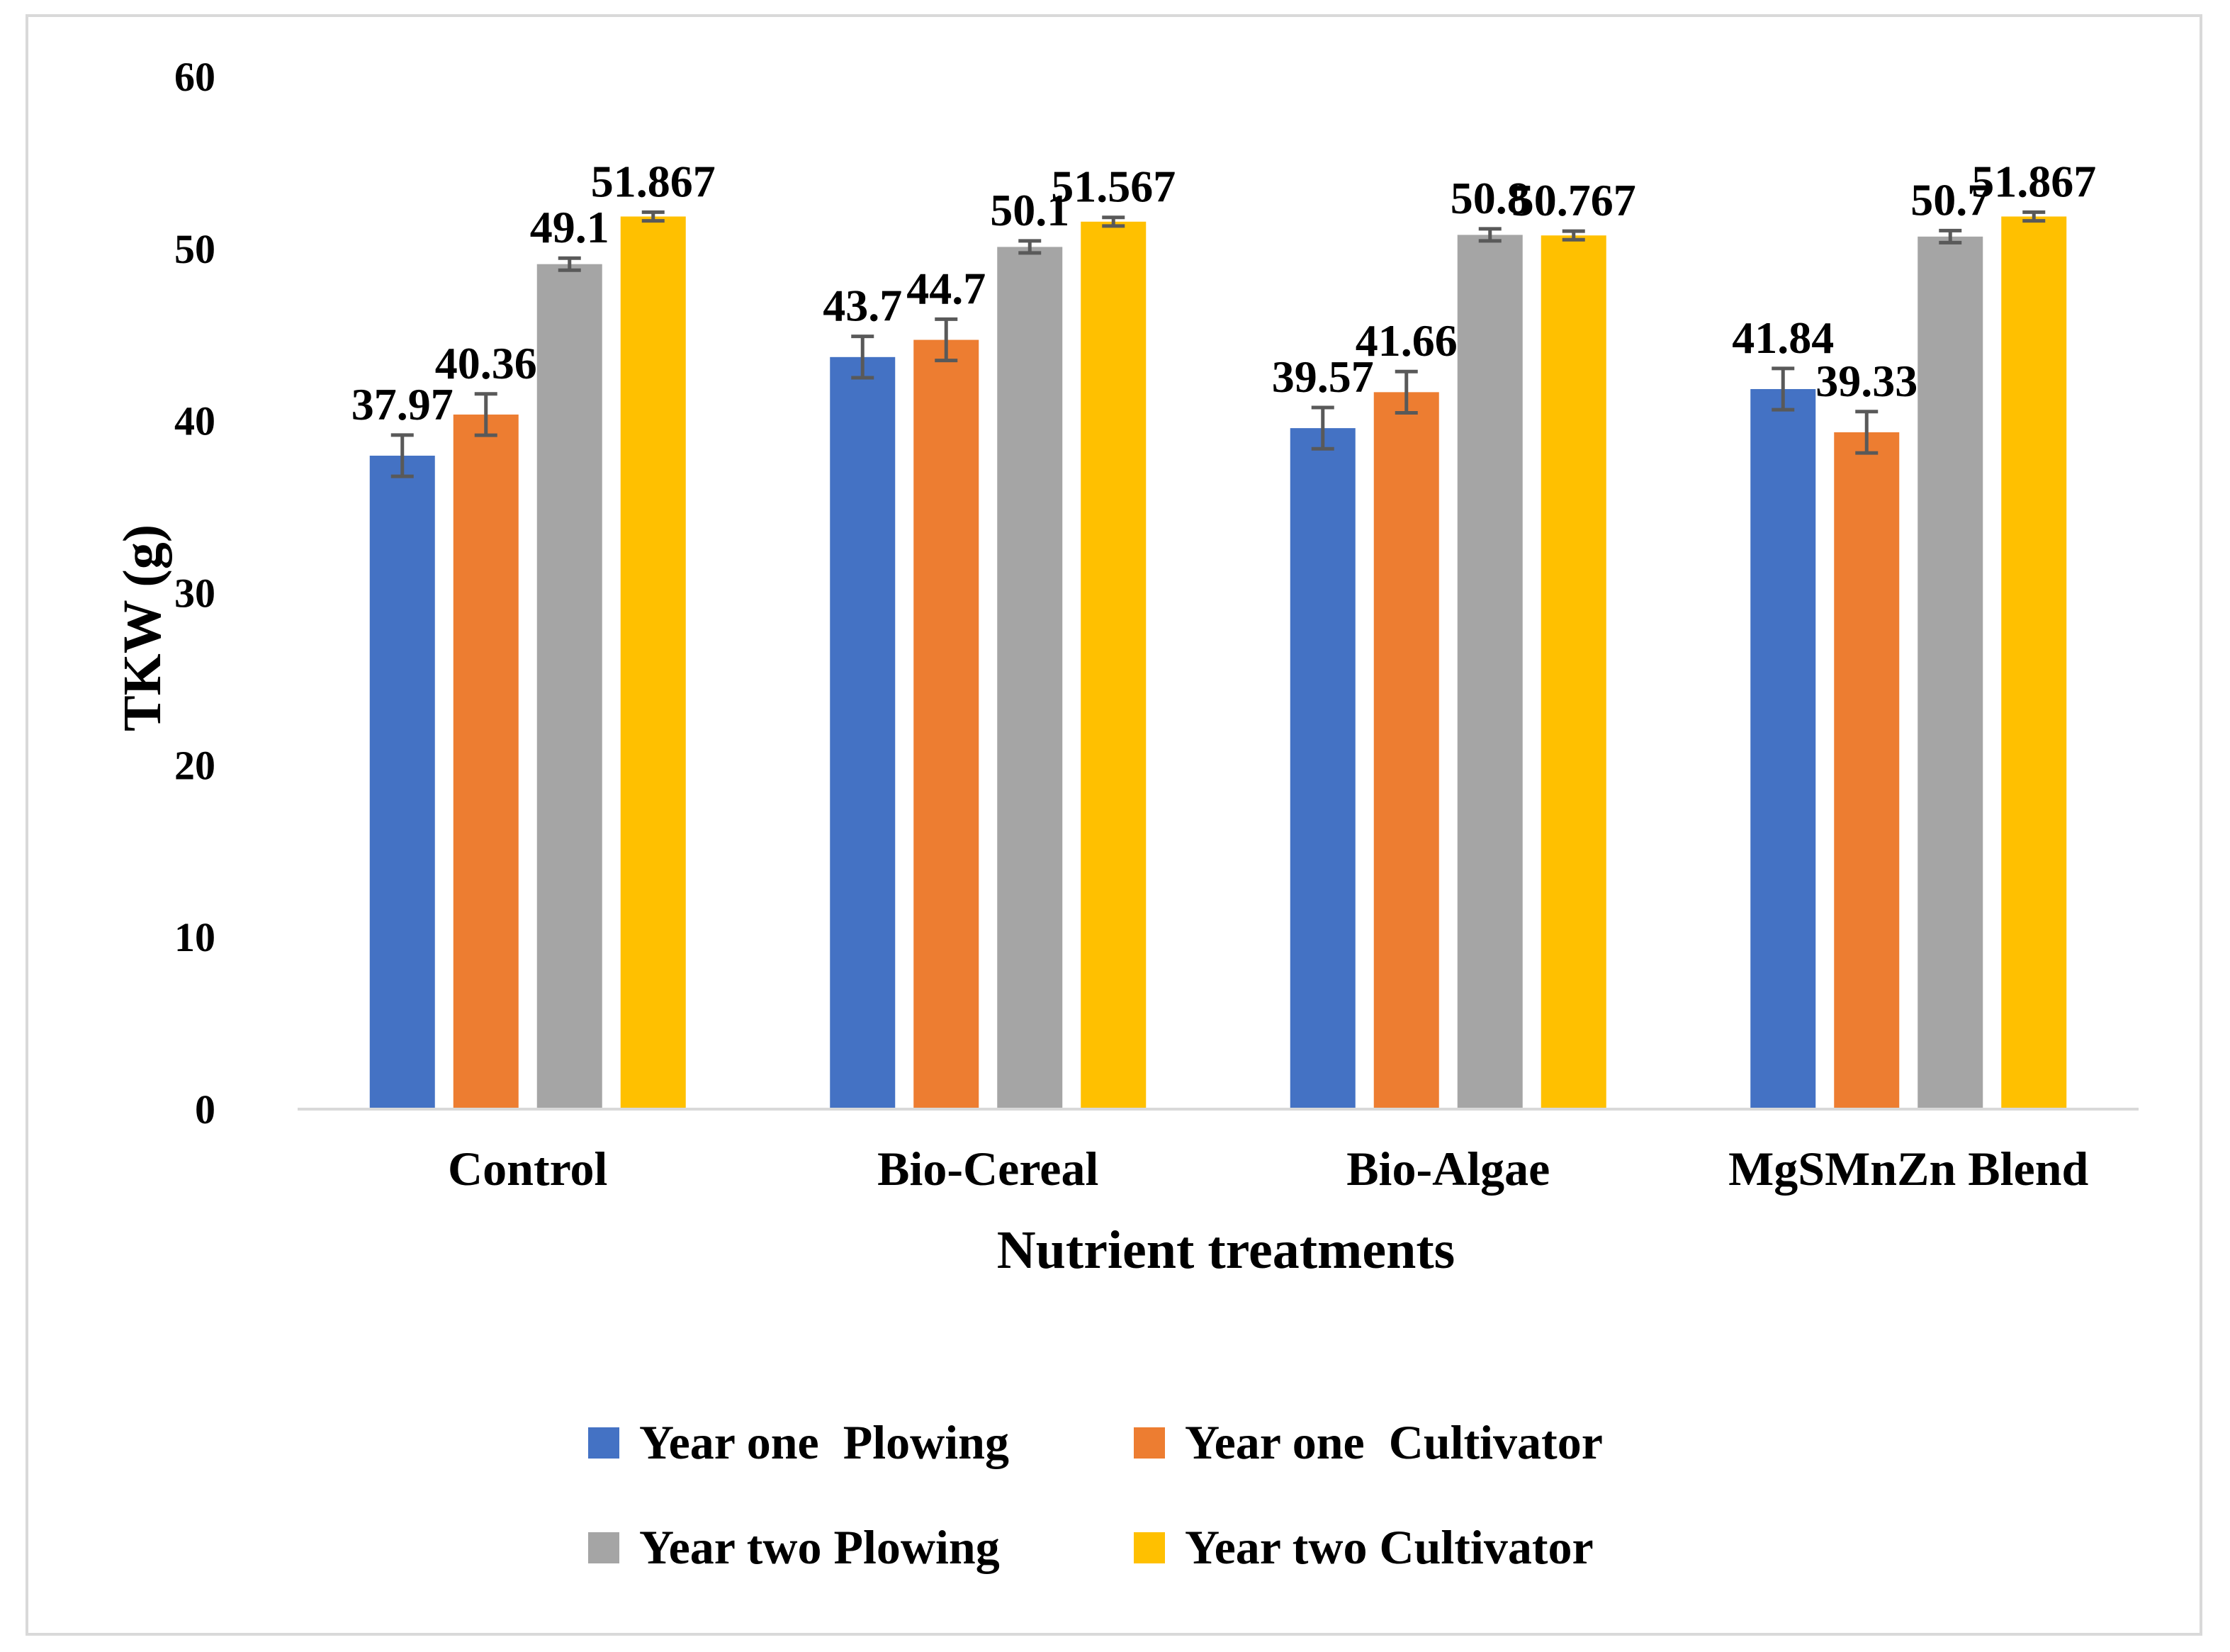 Image resolution: width=2230 pixels, height=1652 pixels. I want to click on category-label: Control, so click(527, 1169).